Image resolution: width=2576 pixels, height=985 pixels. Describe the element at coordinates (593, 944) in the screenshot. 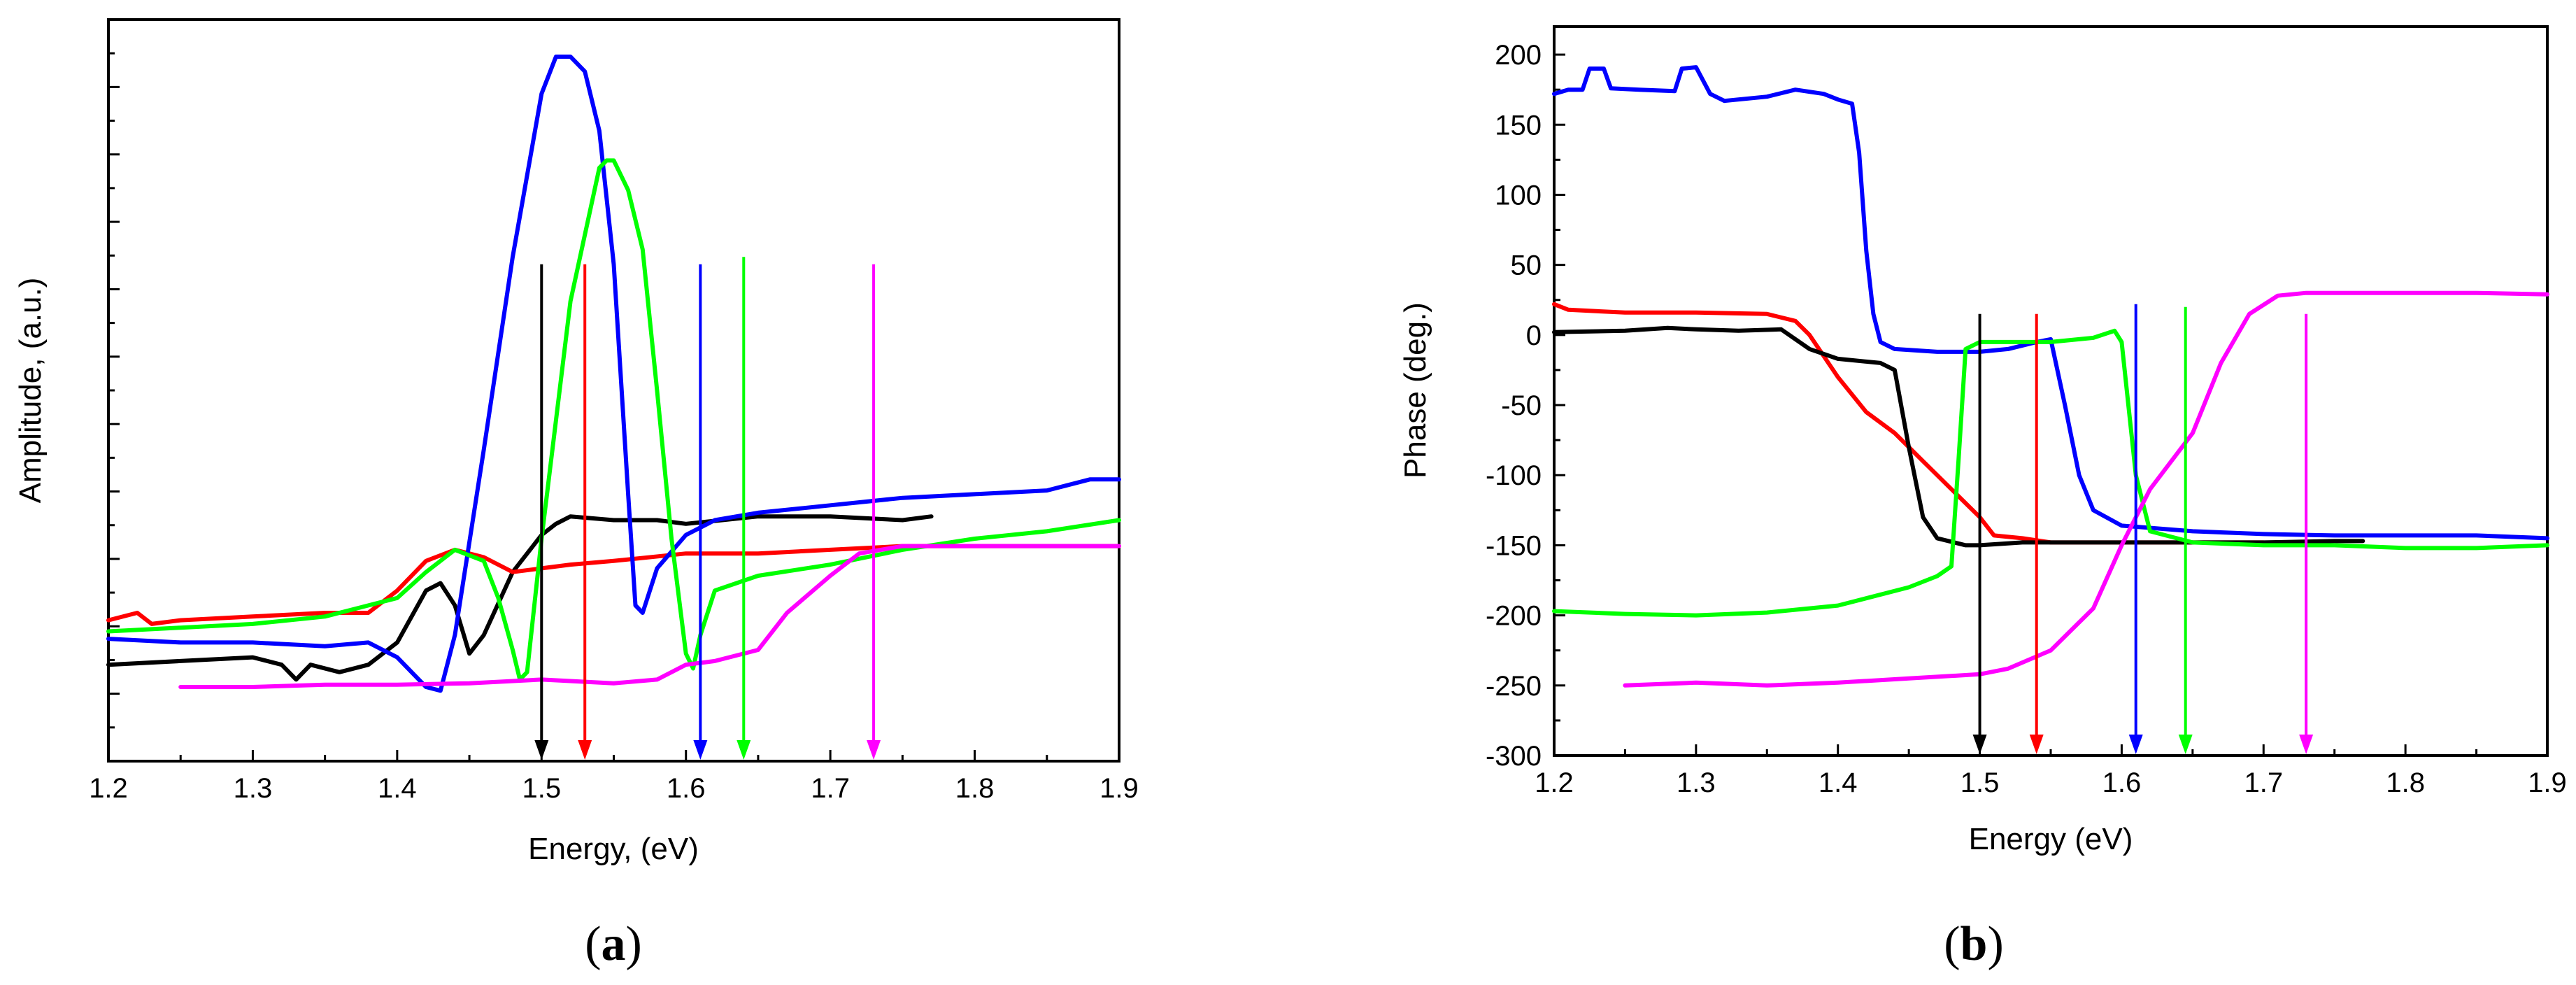

I see `panel-a-label-open: (` at that location.